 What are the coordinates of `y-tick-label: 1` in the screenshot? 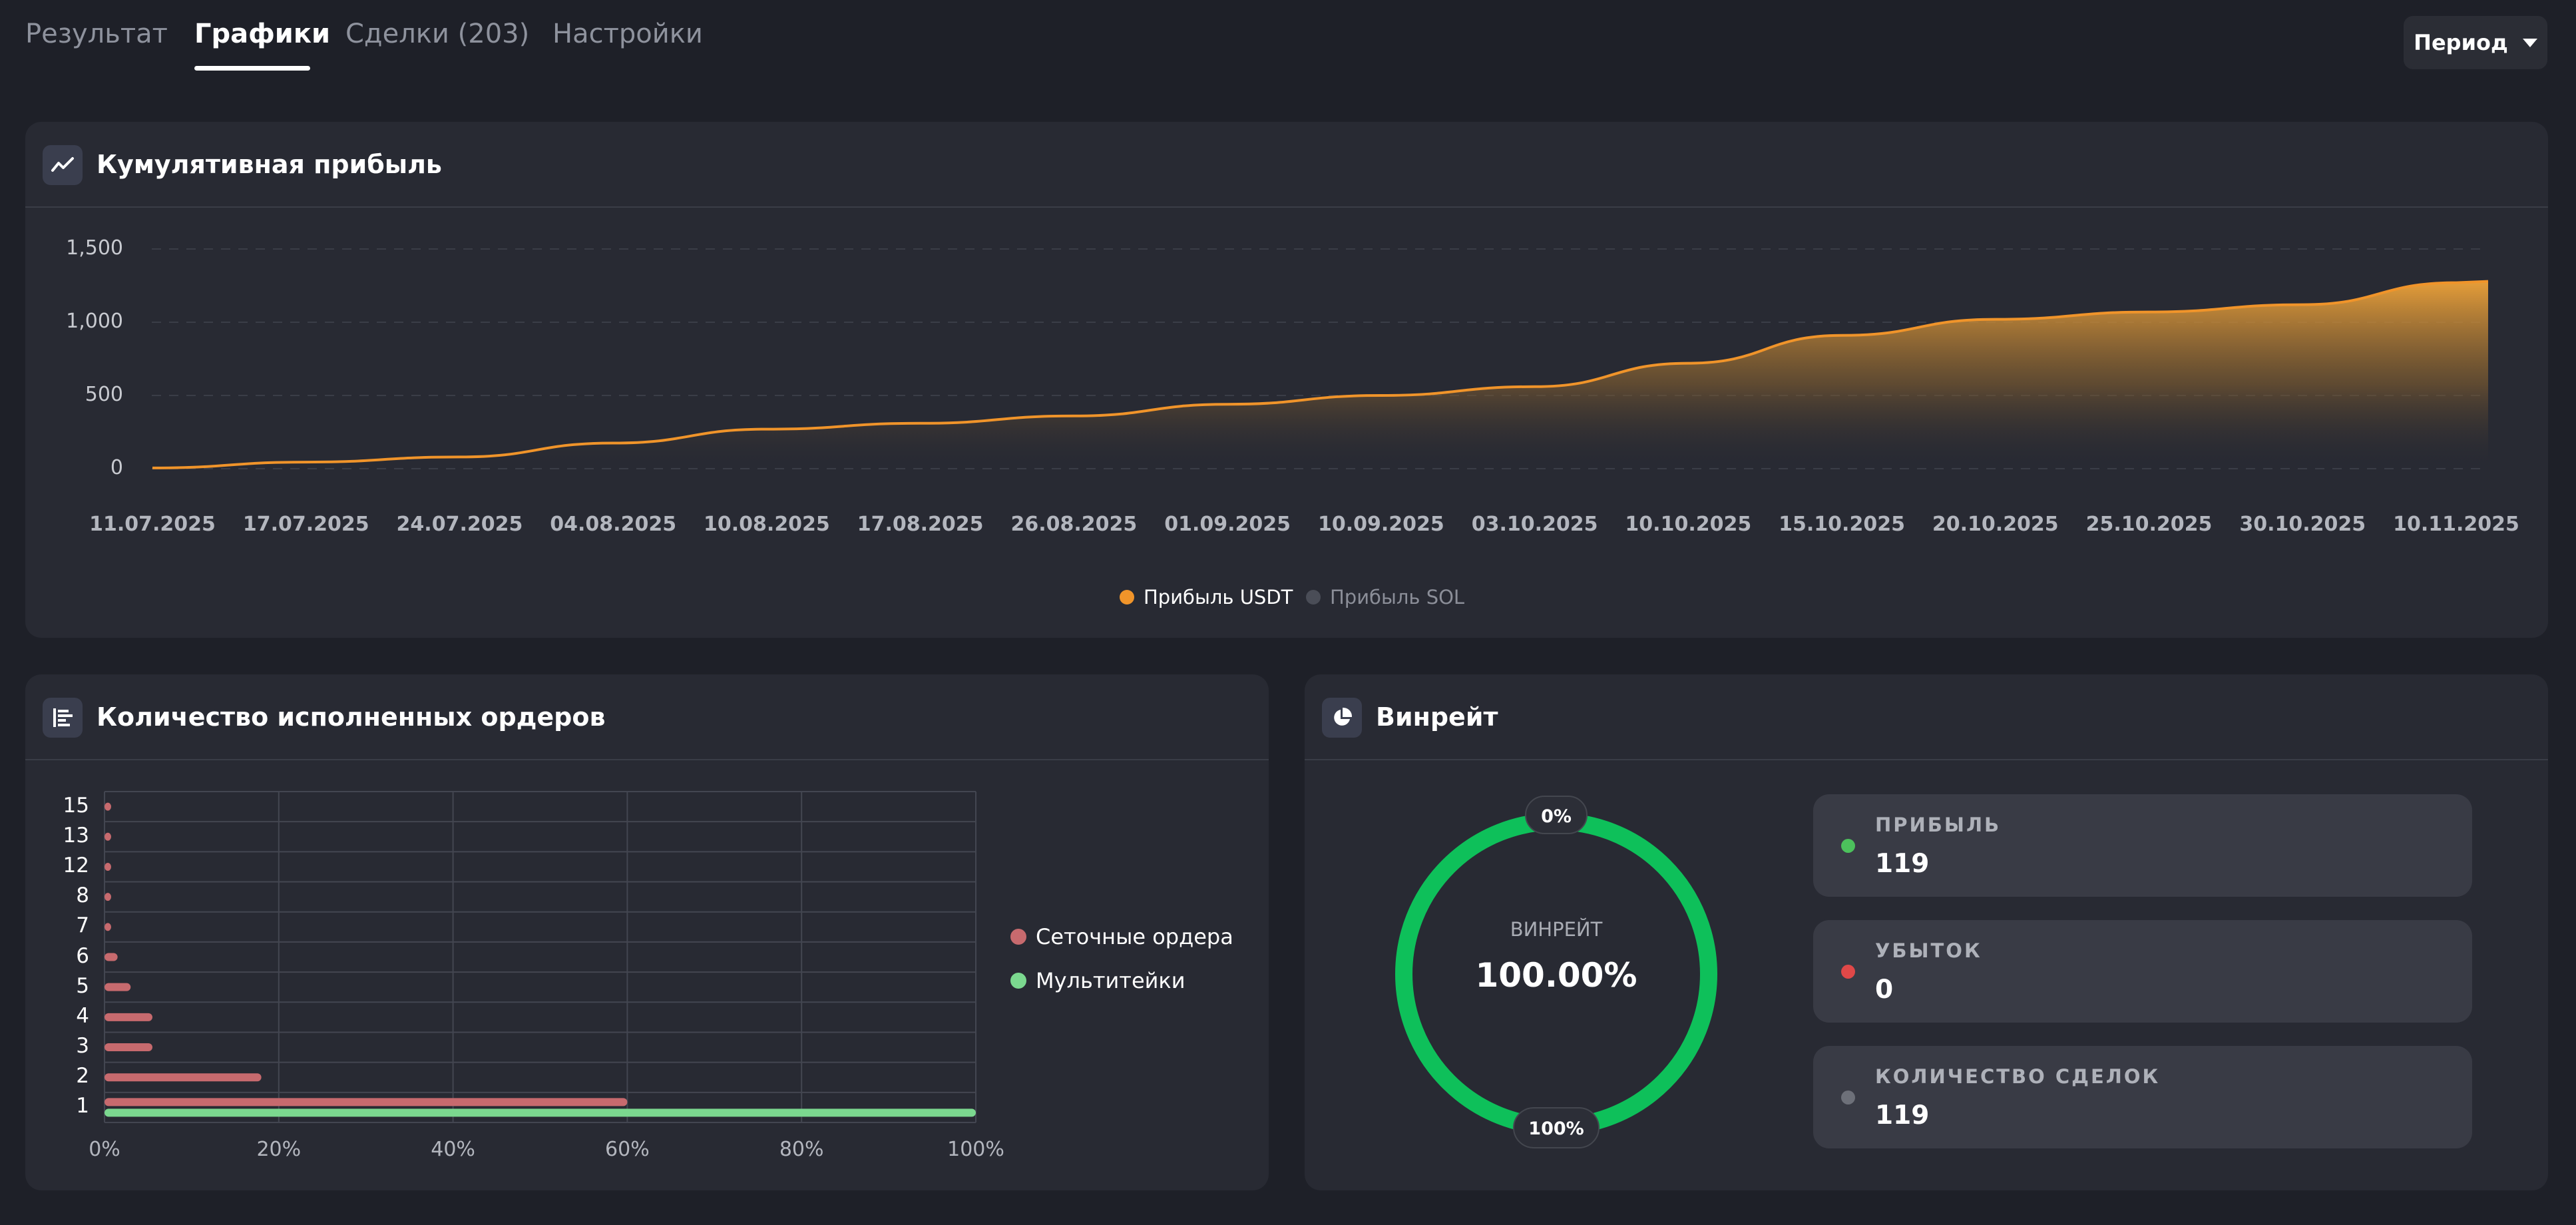 It's located at (82, 1106).